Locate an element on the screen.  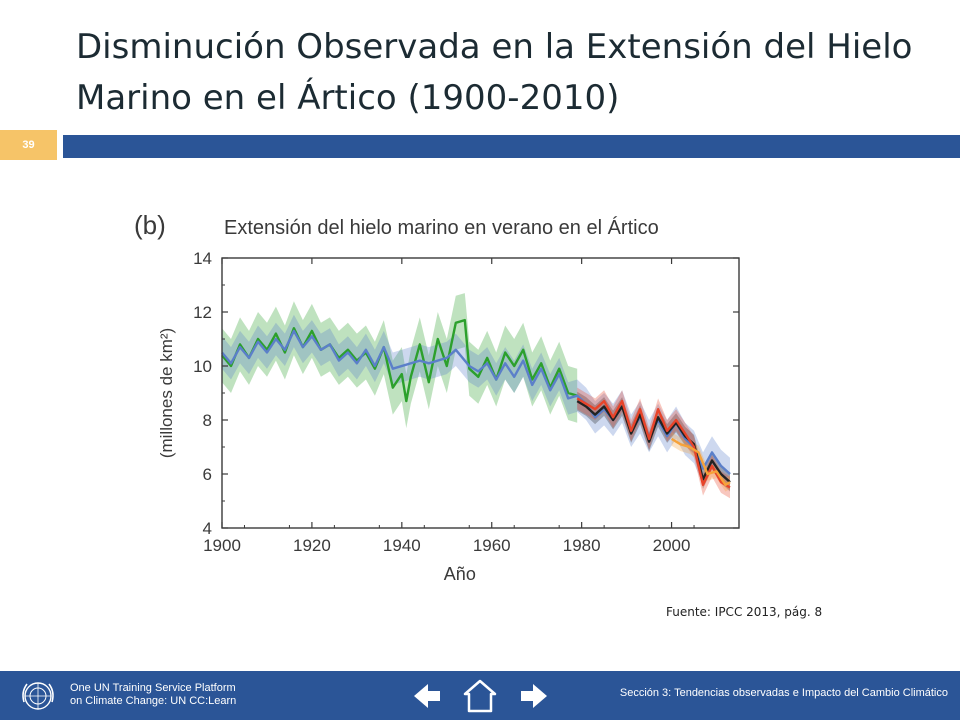
platform-line-1: One UN Training Service Platform is located at coordinates (153, 688).